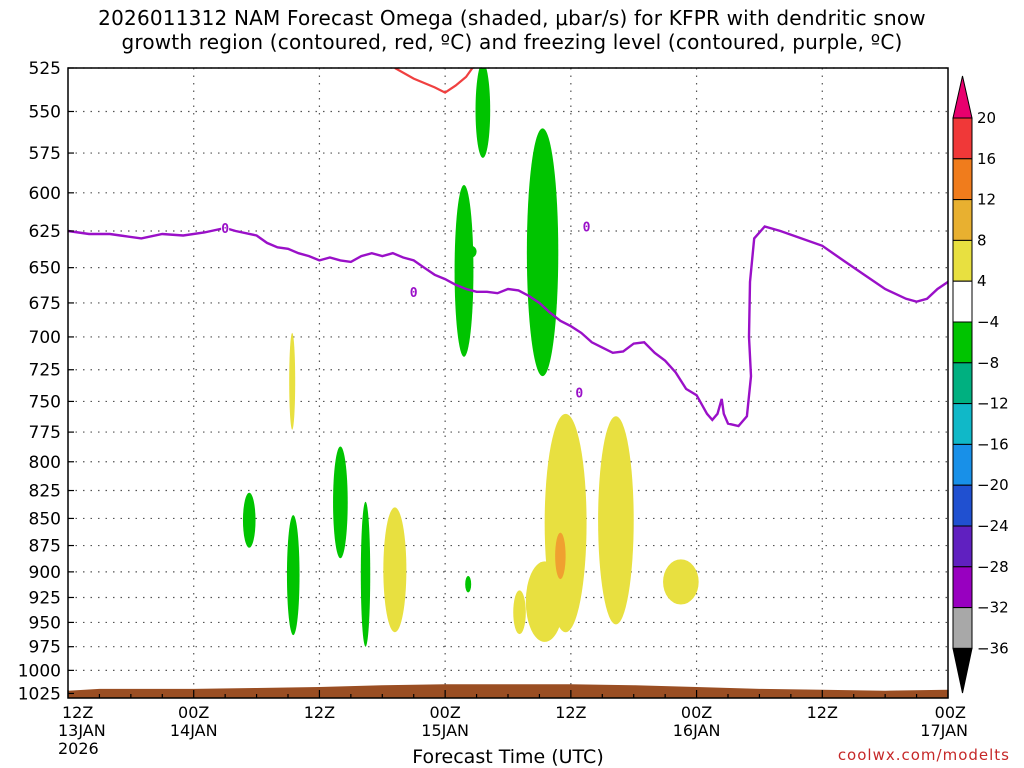 The width and height of the screenshot is (1024, 768). I want to click on x-tick-label-date: 17JAN, so click(944, 730).